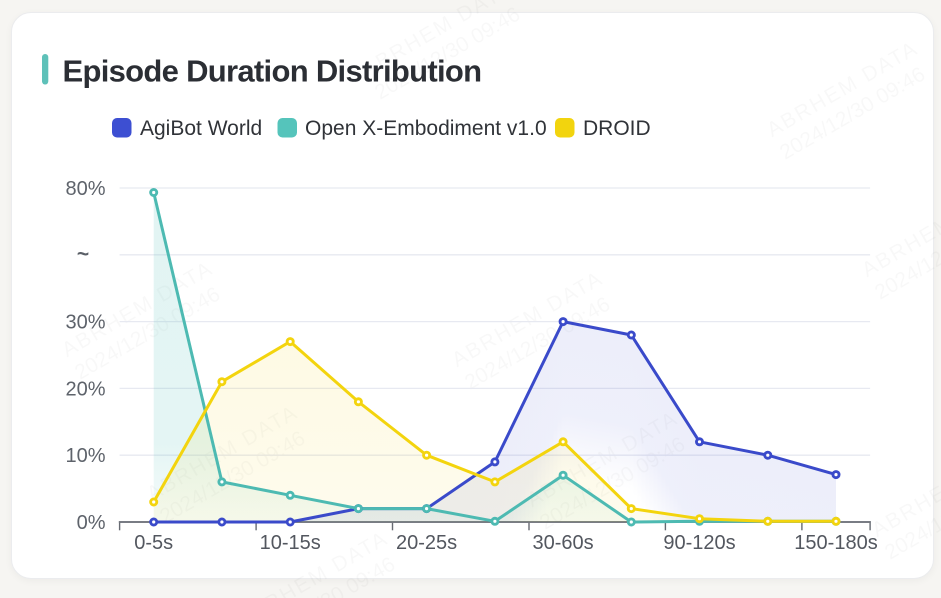 This screenshot has width=941, height=598. Describe the element at coordinates (290, 543) in the screenshot. I see `svg-text: 10-15s` at that location.